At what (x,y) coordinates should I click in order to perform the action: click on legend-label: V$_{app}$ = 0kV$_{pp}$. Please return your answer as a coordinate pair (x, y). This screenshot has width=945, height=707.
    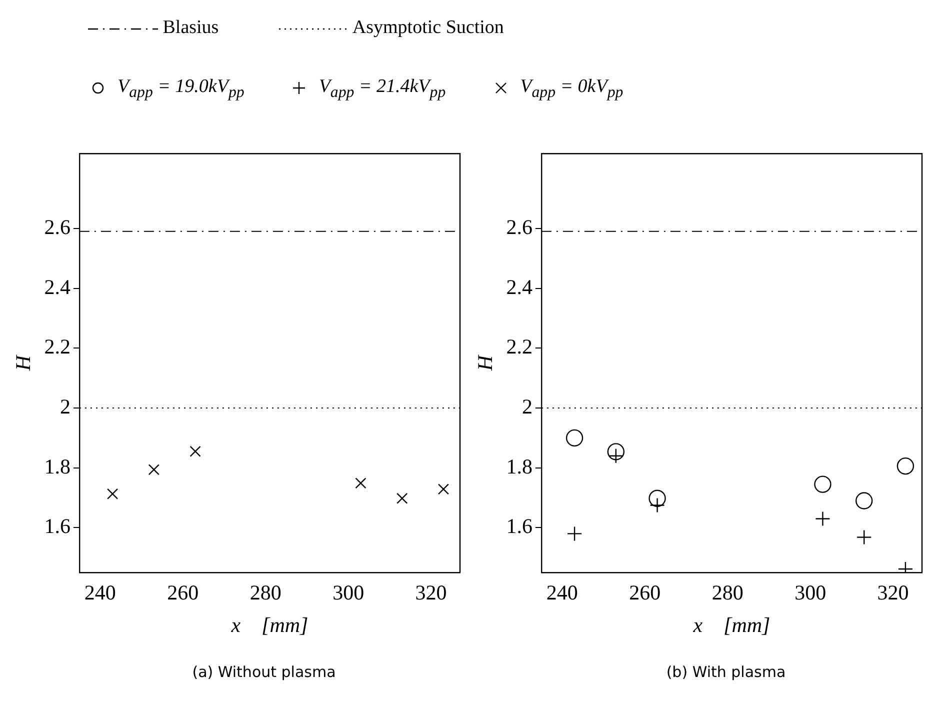
    Looking at the image, I should click on (572, 88).